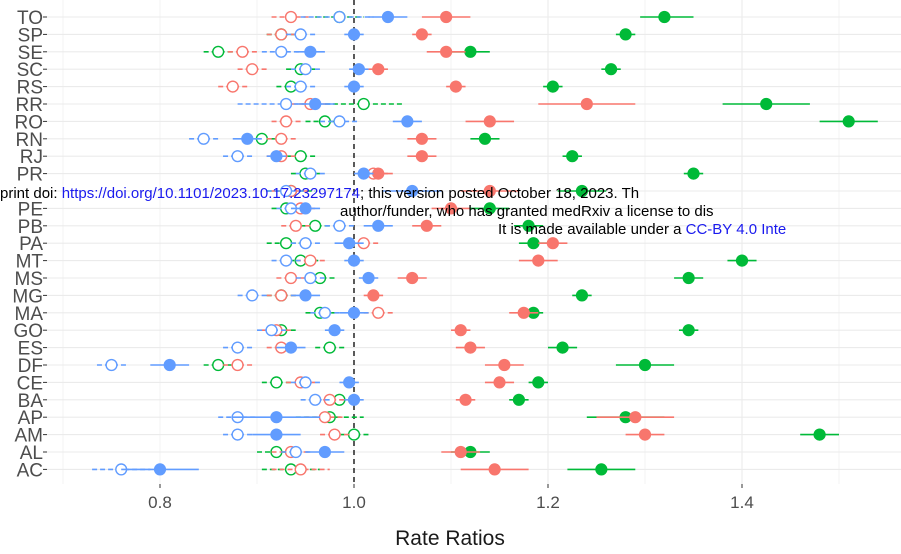  I want to click on x-tick-label: 1.4, so click(742, 502).